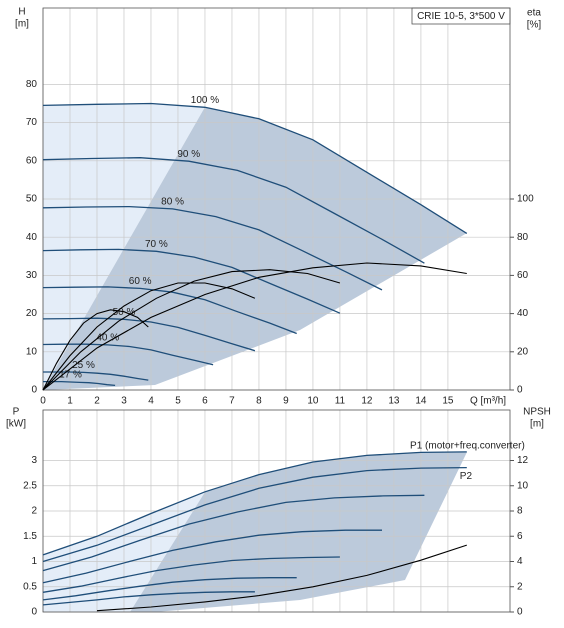  I want to click on curve-label: 100 %, so click(205, 100).